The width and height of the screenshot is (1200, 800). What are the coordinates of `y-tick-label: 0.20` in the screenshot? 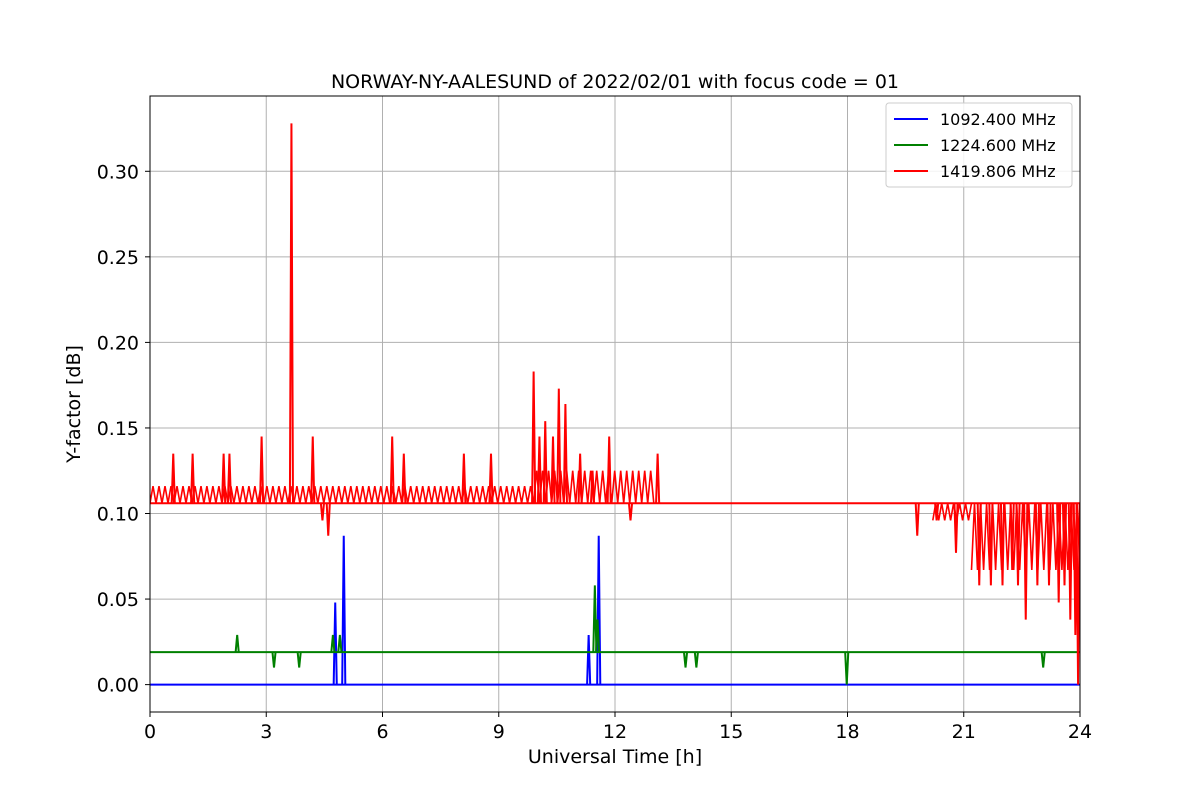 It's located at (118, 343).